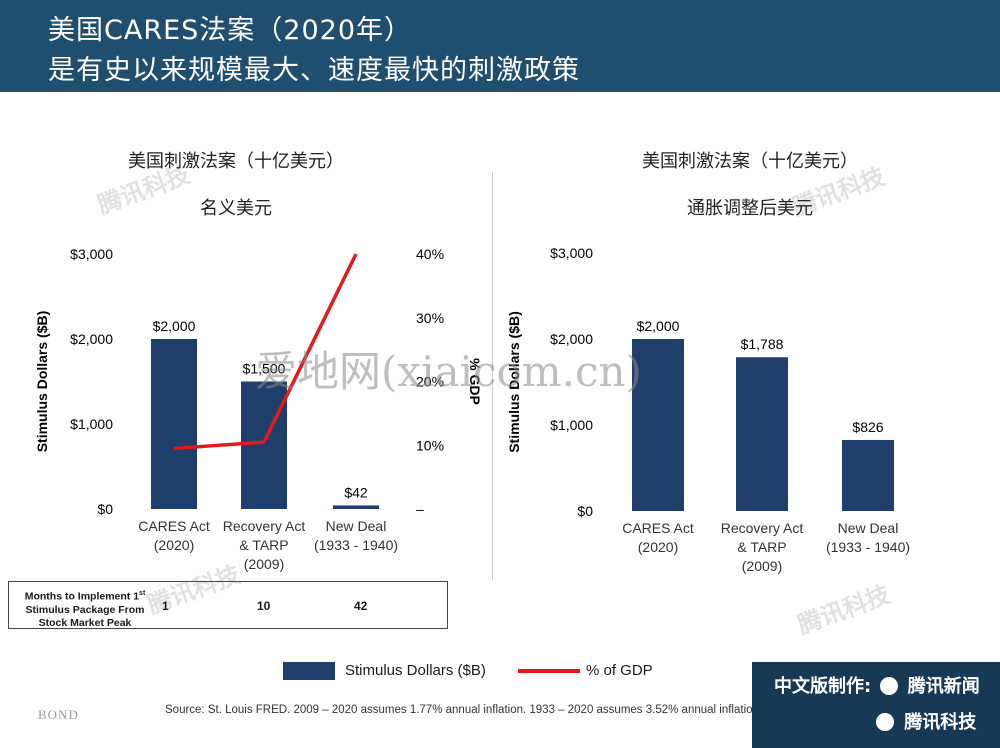 This screenshot has width=1000, height=748. What do you see at coordinates (475, 381) in the screenshot?
I see `y2-axis-title: % GDP` at bounding box center [475, 381].